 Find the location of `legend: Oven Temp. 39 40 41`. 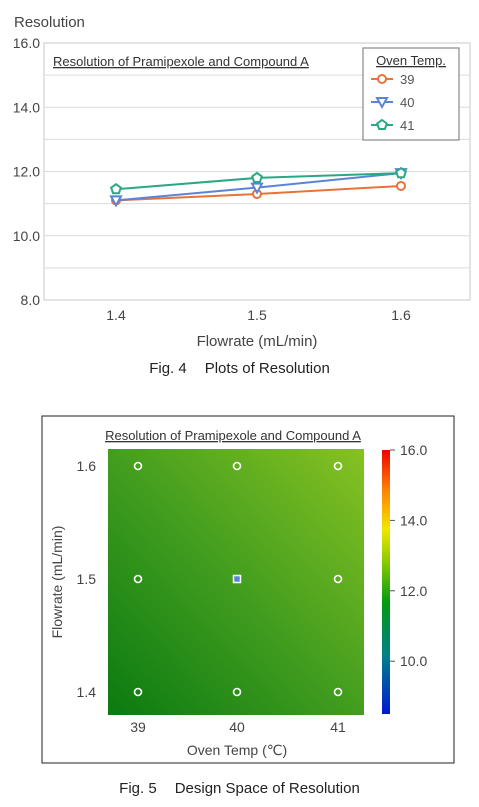

legend: Oven Temp. 39 40 41 is located at coordinates (411, 94).